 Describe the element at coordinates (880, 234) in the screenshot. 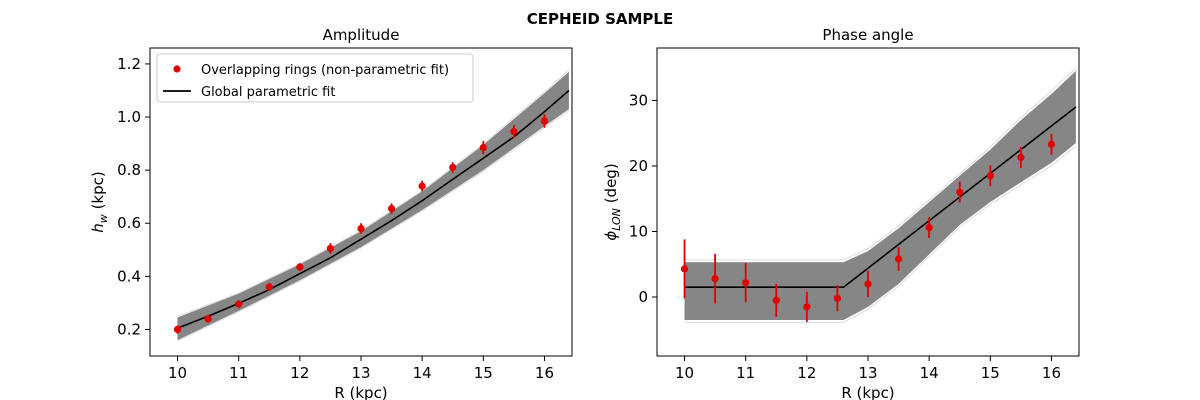

I see `phase-posterior-draw-line` at that location.